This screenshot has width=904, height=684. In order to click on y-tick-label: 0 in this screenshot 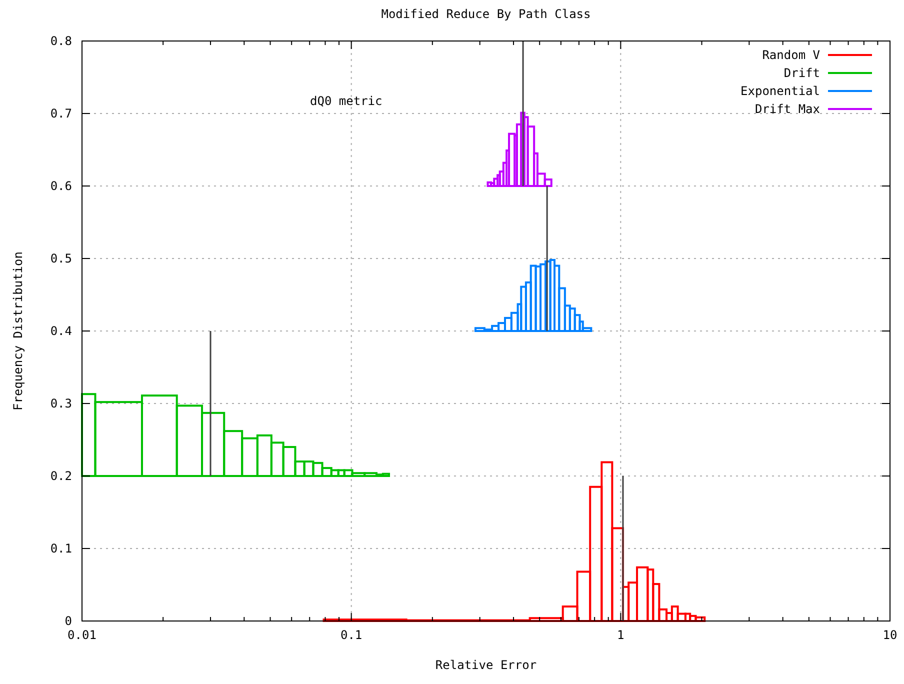, I will do `click(68, 621)`.